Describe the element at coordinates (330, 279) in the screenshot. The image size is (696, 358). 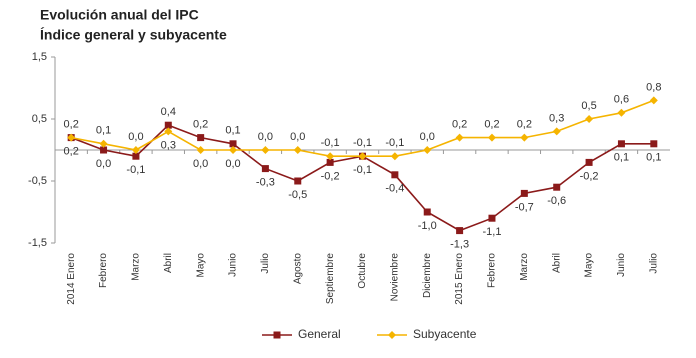
I see `x-tick-label: Septiembre` at that location.